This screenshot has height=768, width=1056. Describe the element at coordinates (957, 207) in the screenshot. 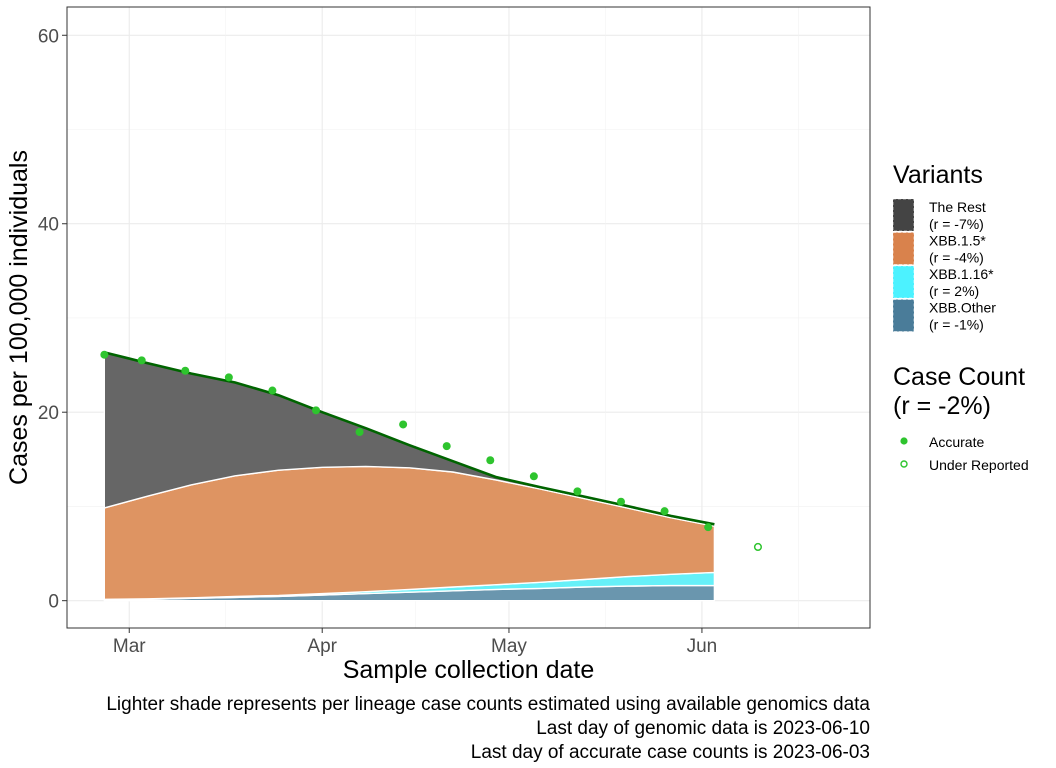

I see `legend-label-the-rest: The Rest` at that location.